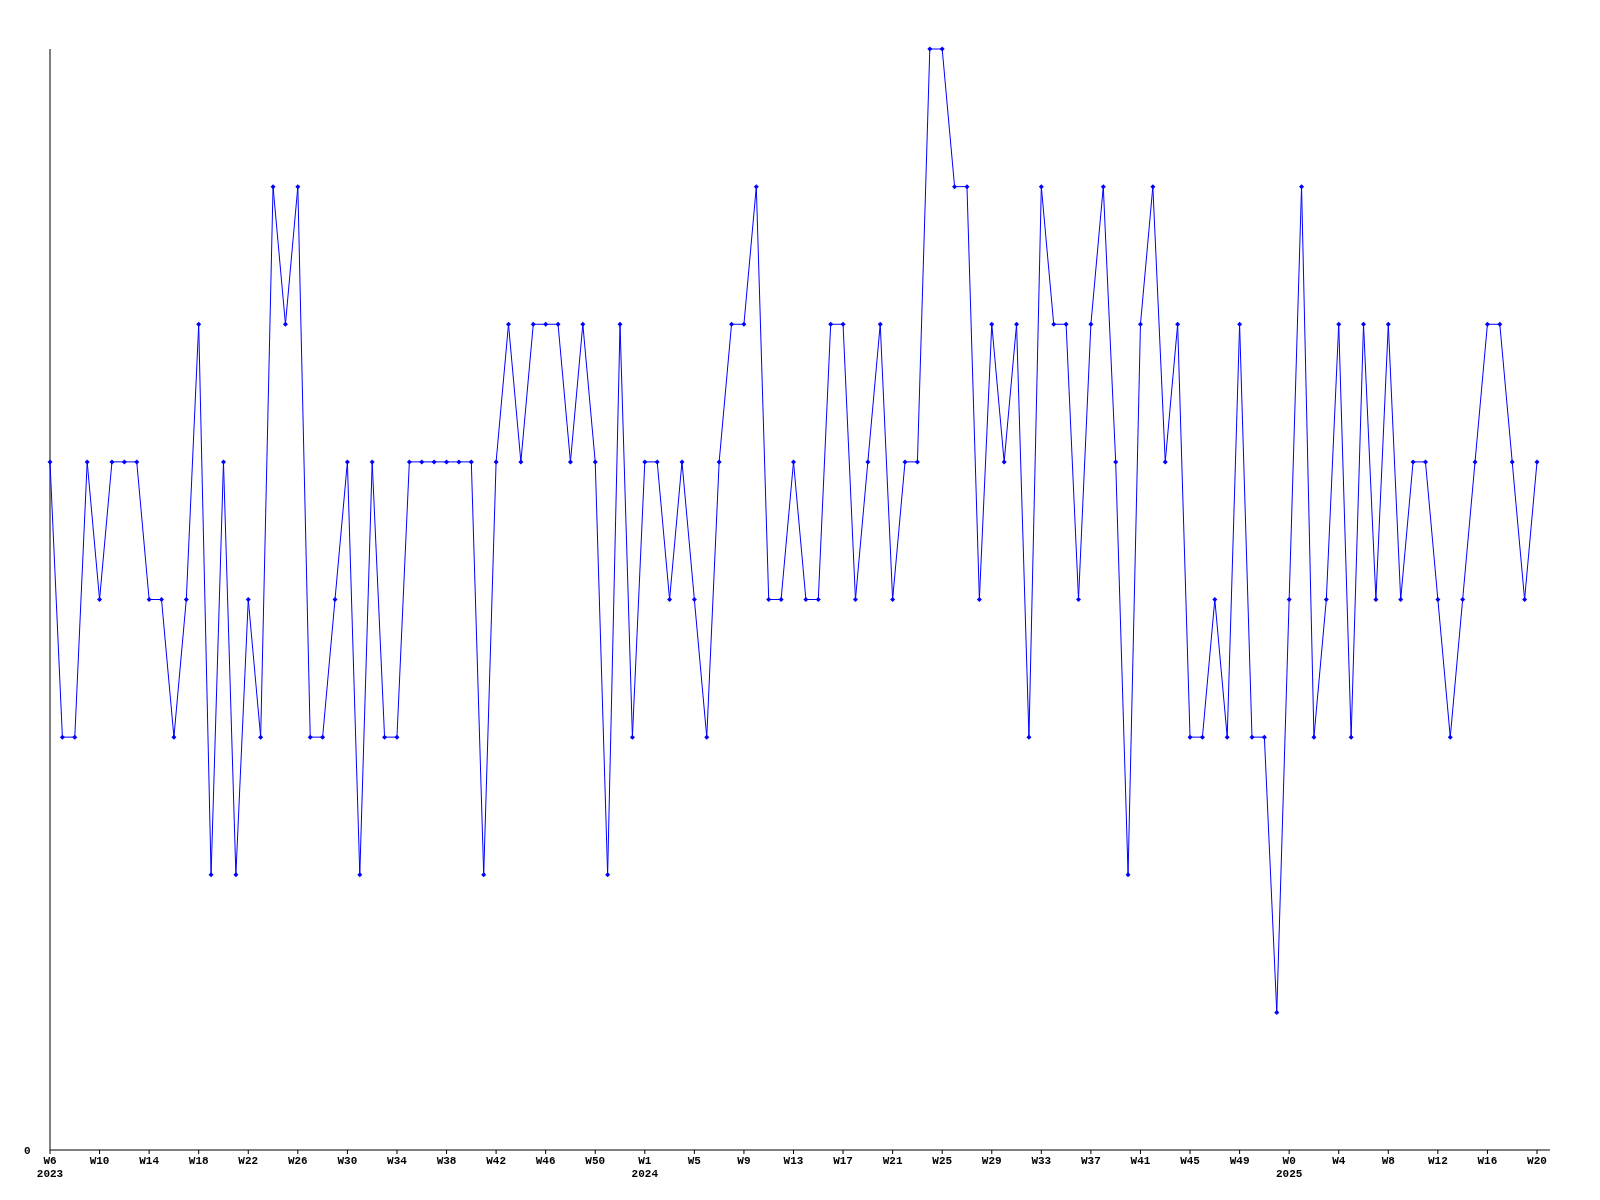 The height and width of the screenshot is (1200, 1600). What do you see at coordinates (248, 1161) in the screenshot?
I see `x-tick-label: W22` at bounding box center [248, 1161].